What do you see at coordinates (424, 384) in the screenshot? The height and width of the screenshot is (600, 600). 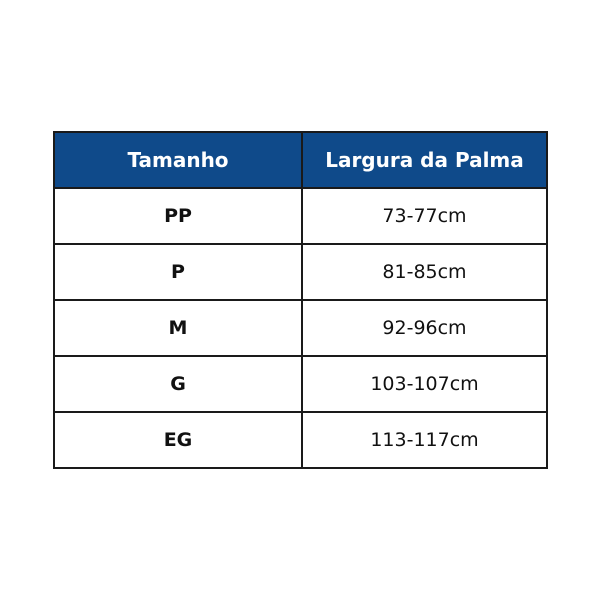 I see `width-cell: 103-107cm` at bounding box center [424, 384].